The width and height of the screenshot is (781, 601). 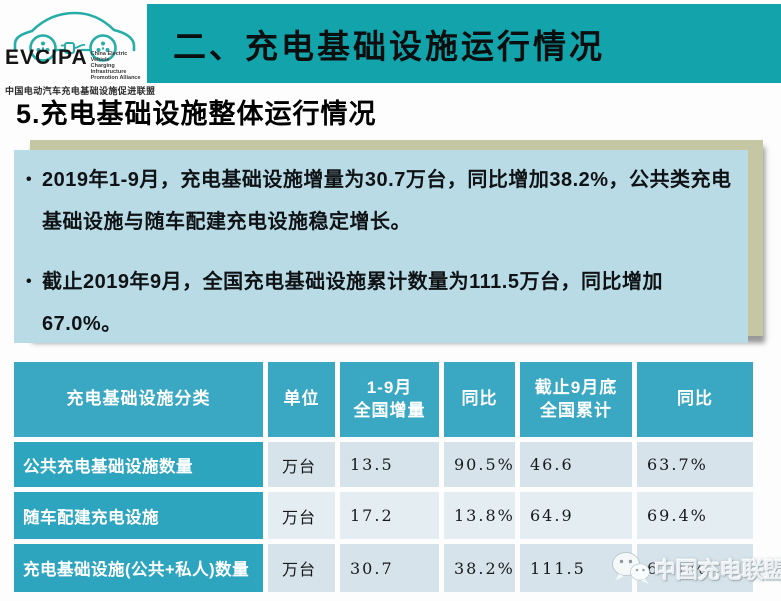 I want to click on table-cell-yoy-increment: 13.8%, so click(x=479, y=515).